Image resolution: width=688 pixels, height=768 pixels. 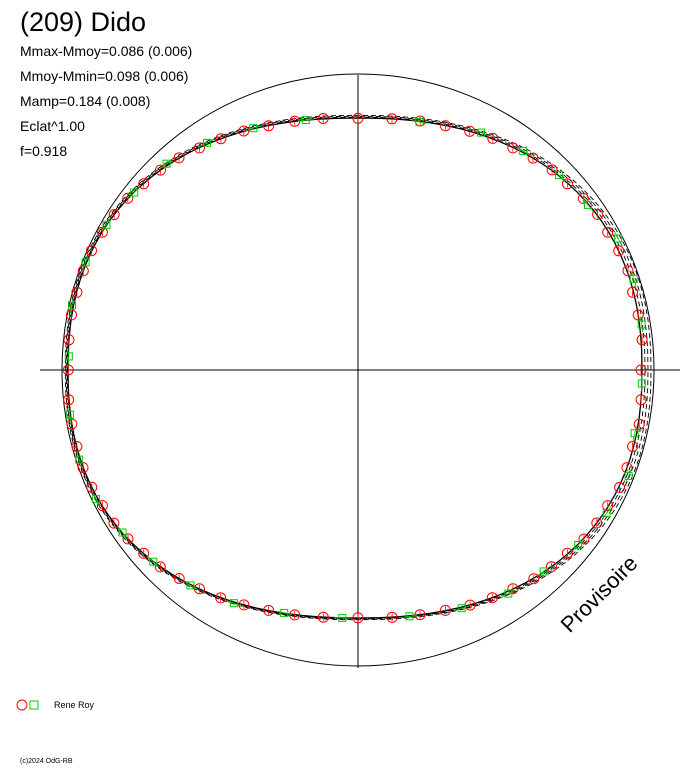 What do you see at coordinates (22, 705) in the screenshot?
I see `legend-circle-marker` at bounding box center [22, 705].